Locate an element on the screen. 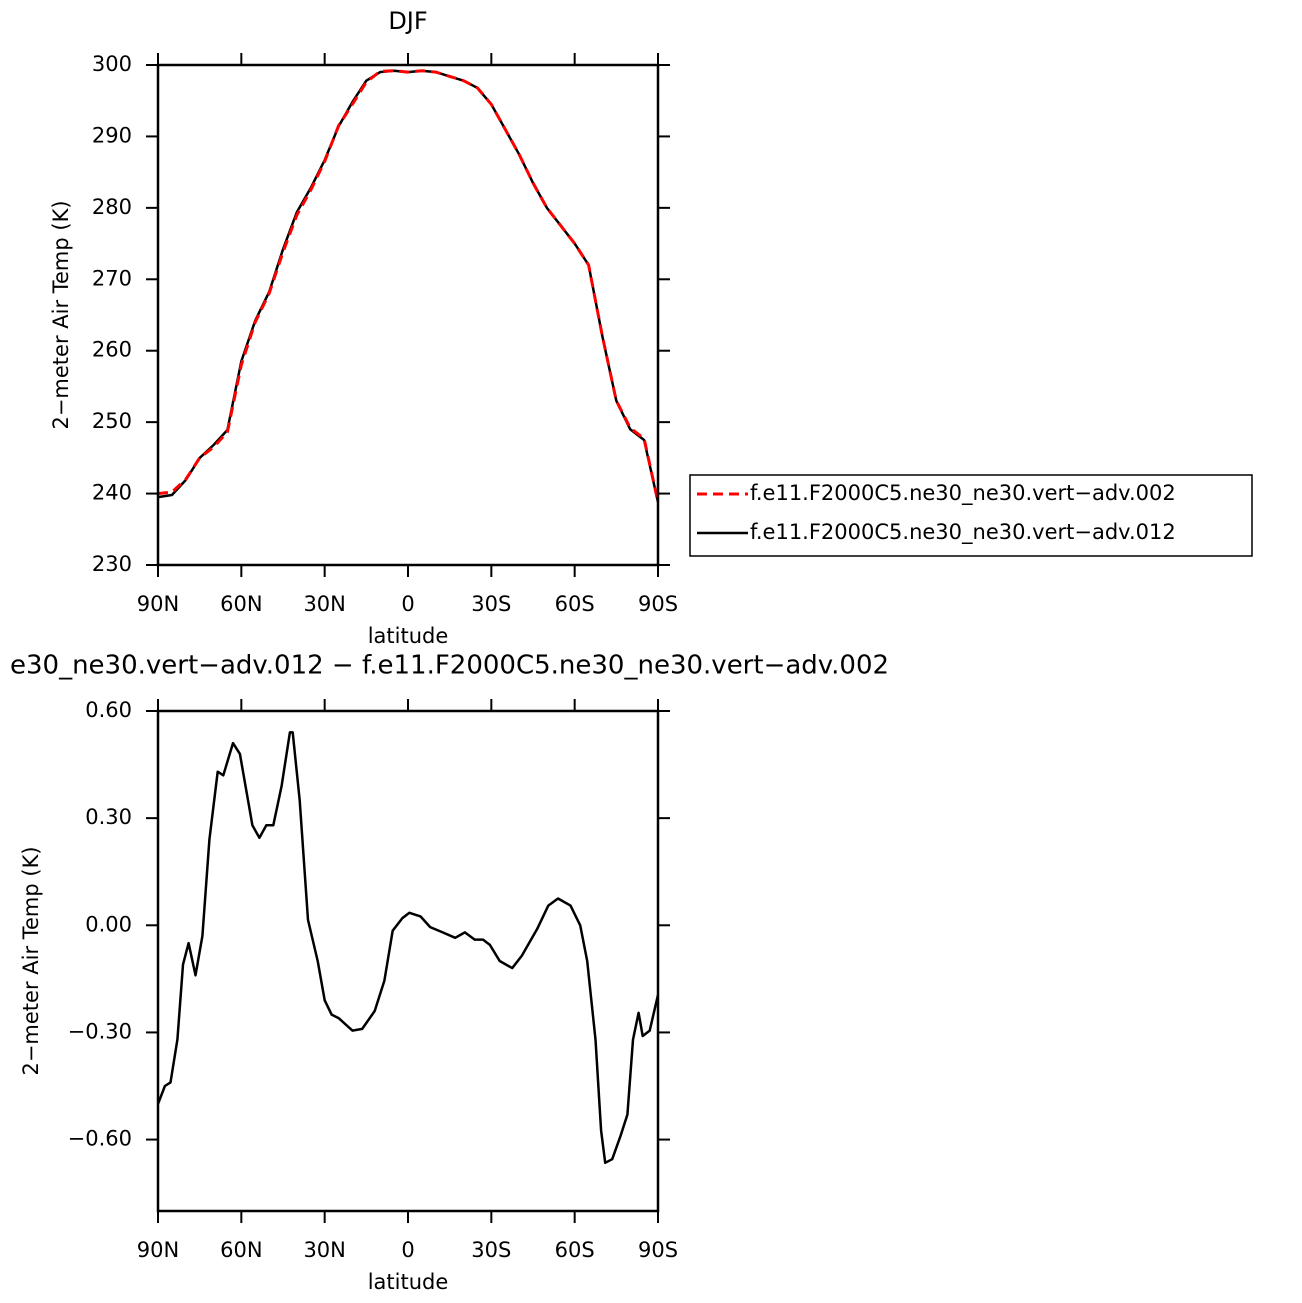  y-tick-label: 240 is located at coordinates (112, 493).